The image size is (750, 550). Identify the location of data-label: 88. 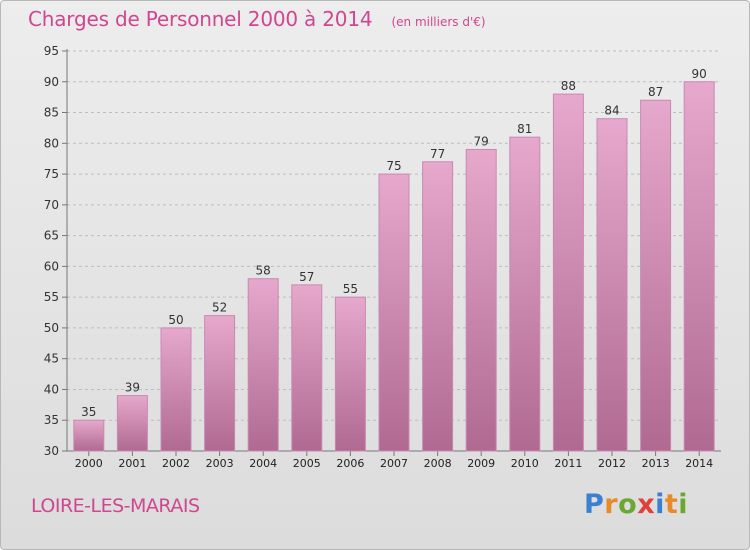
(568, 86).